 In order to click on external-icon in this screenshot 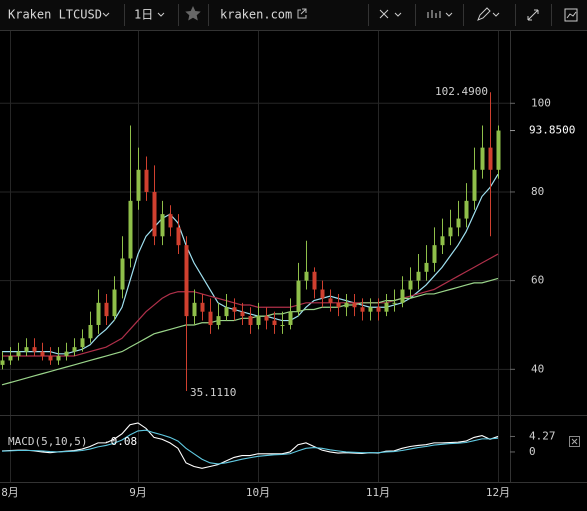, I will do `click(302, 13)`.